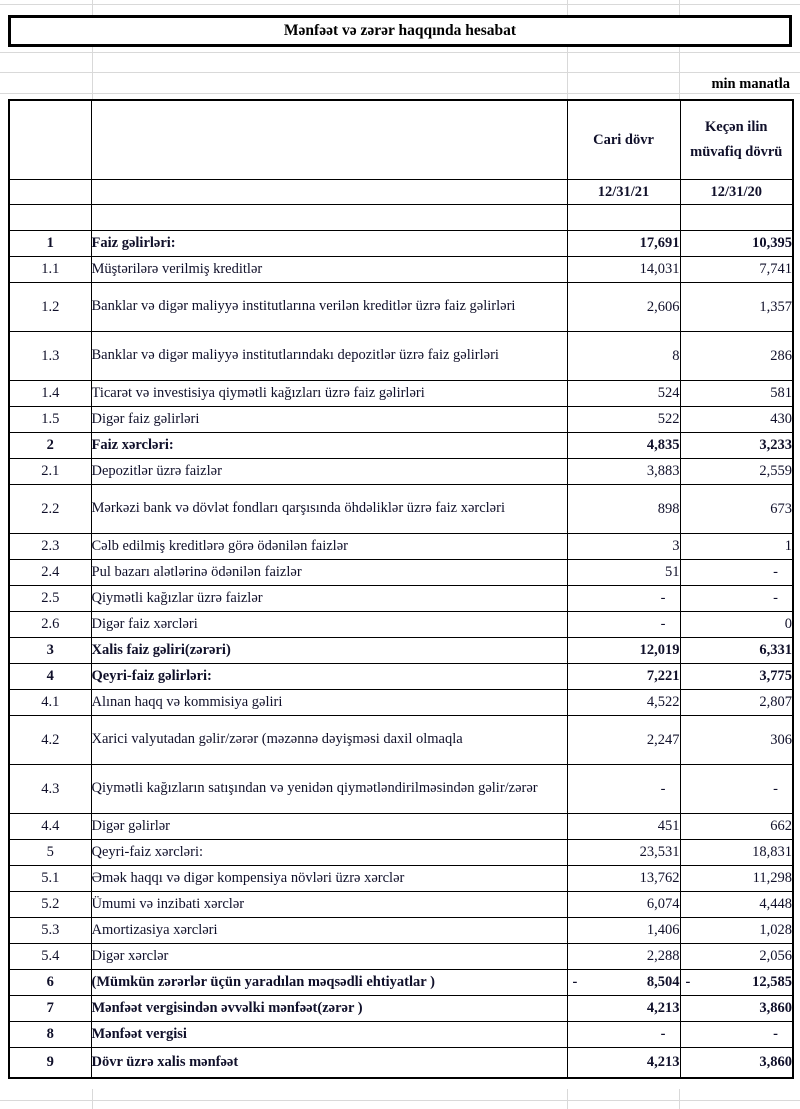  I want to click on table-row: 5.4 Digər xərclər 2,288 2,056, so click(401, 956).